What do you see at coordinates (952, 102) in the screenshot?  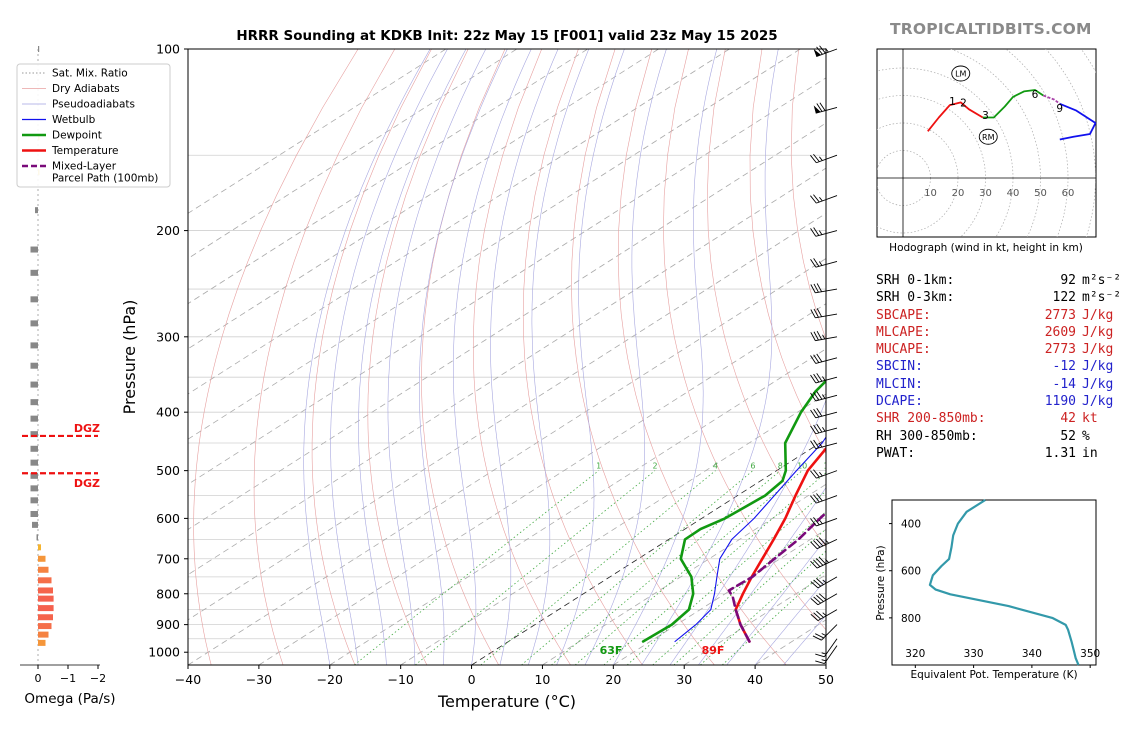 I see `hodograph-height-label: 1` at bounding box center [952, 102].